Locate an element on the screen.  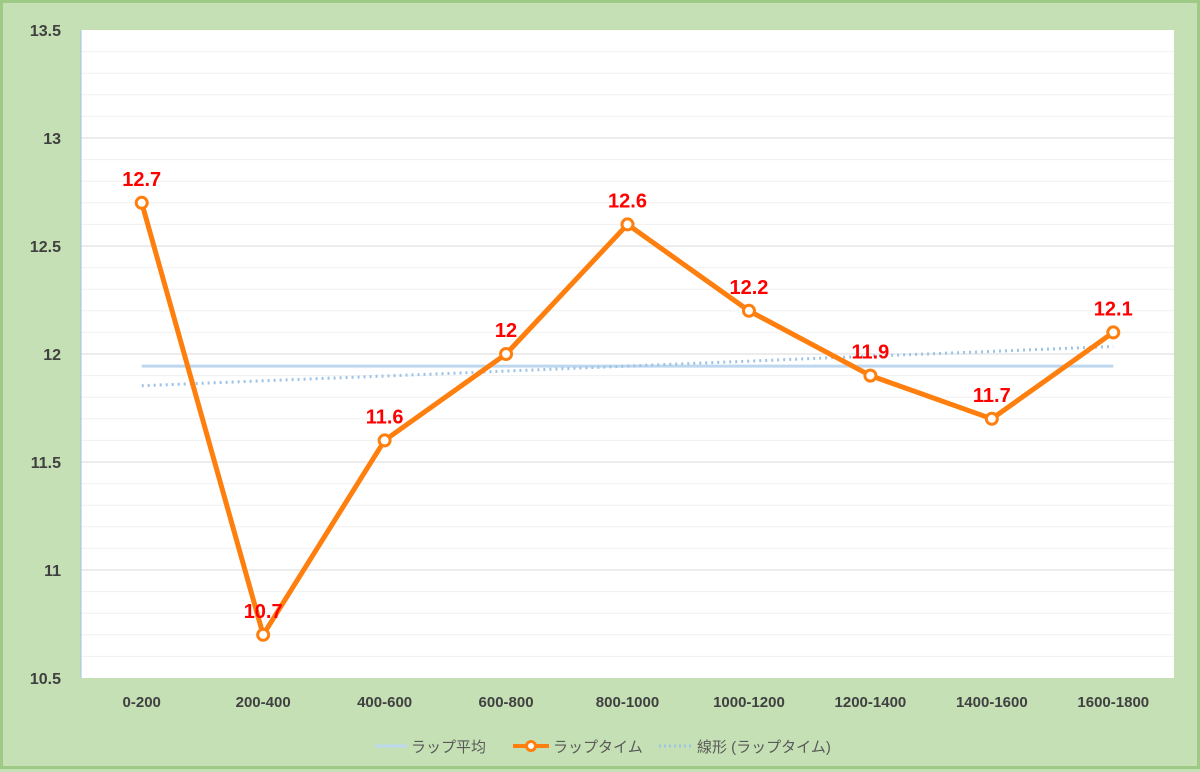
data-label: 11.6 is located at coordinates (385, 417).